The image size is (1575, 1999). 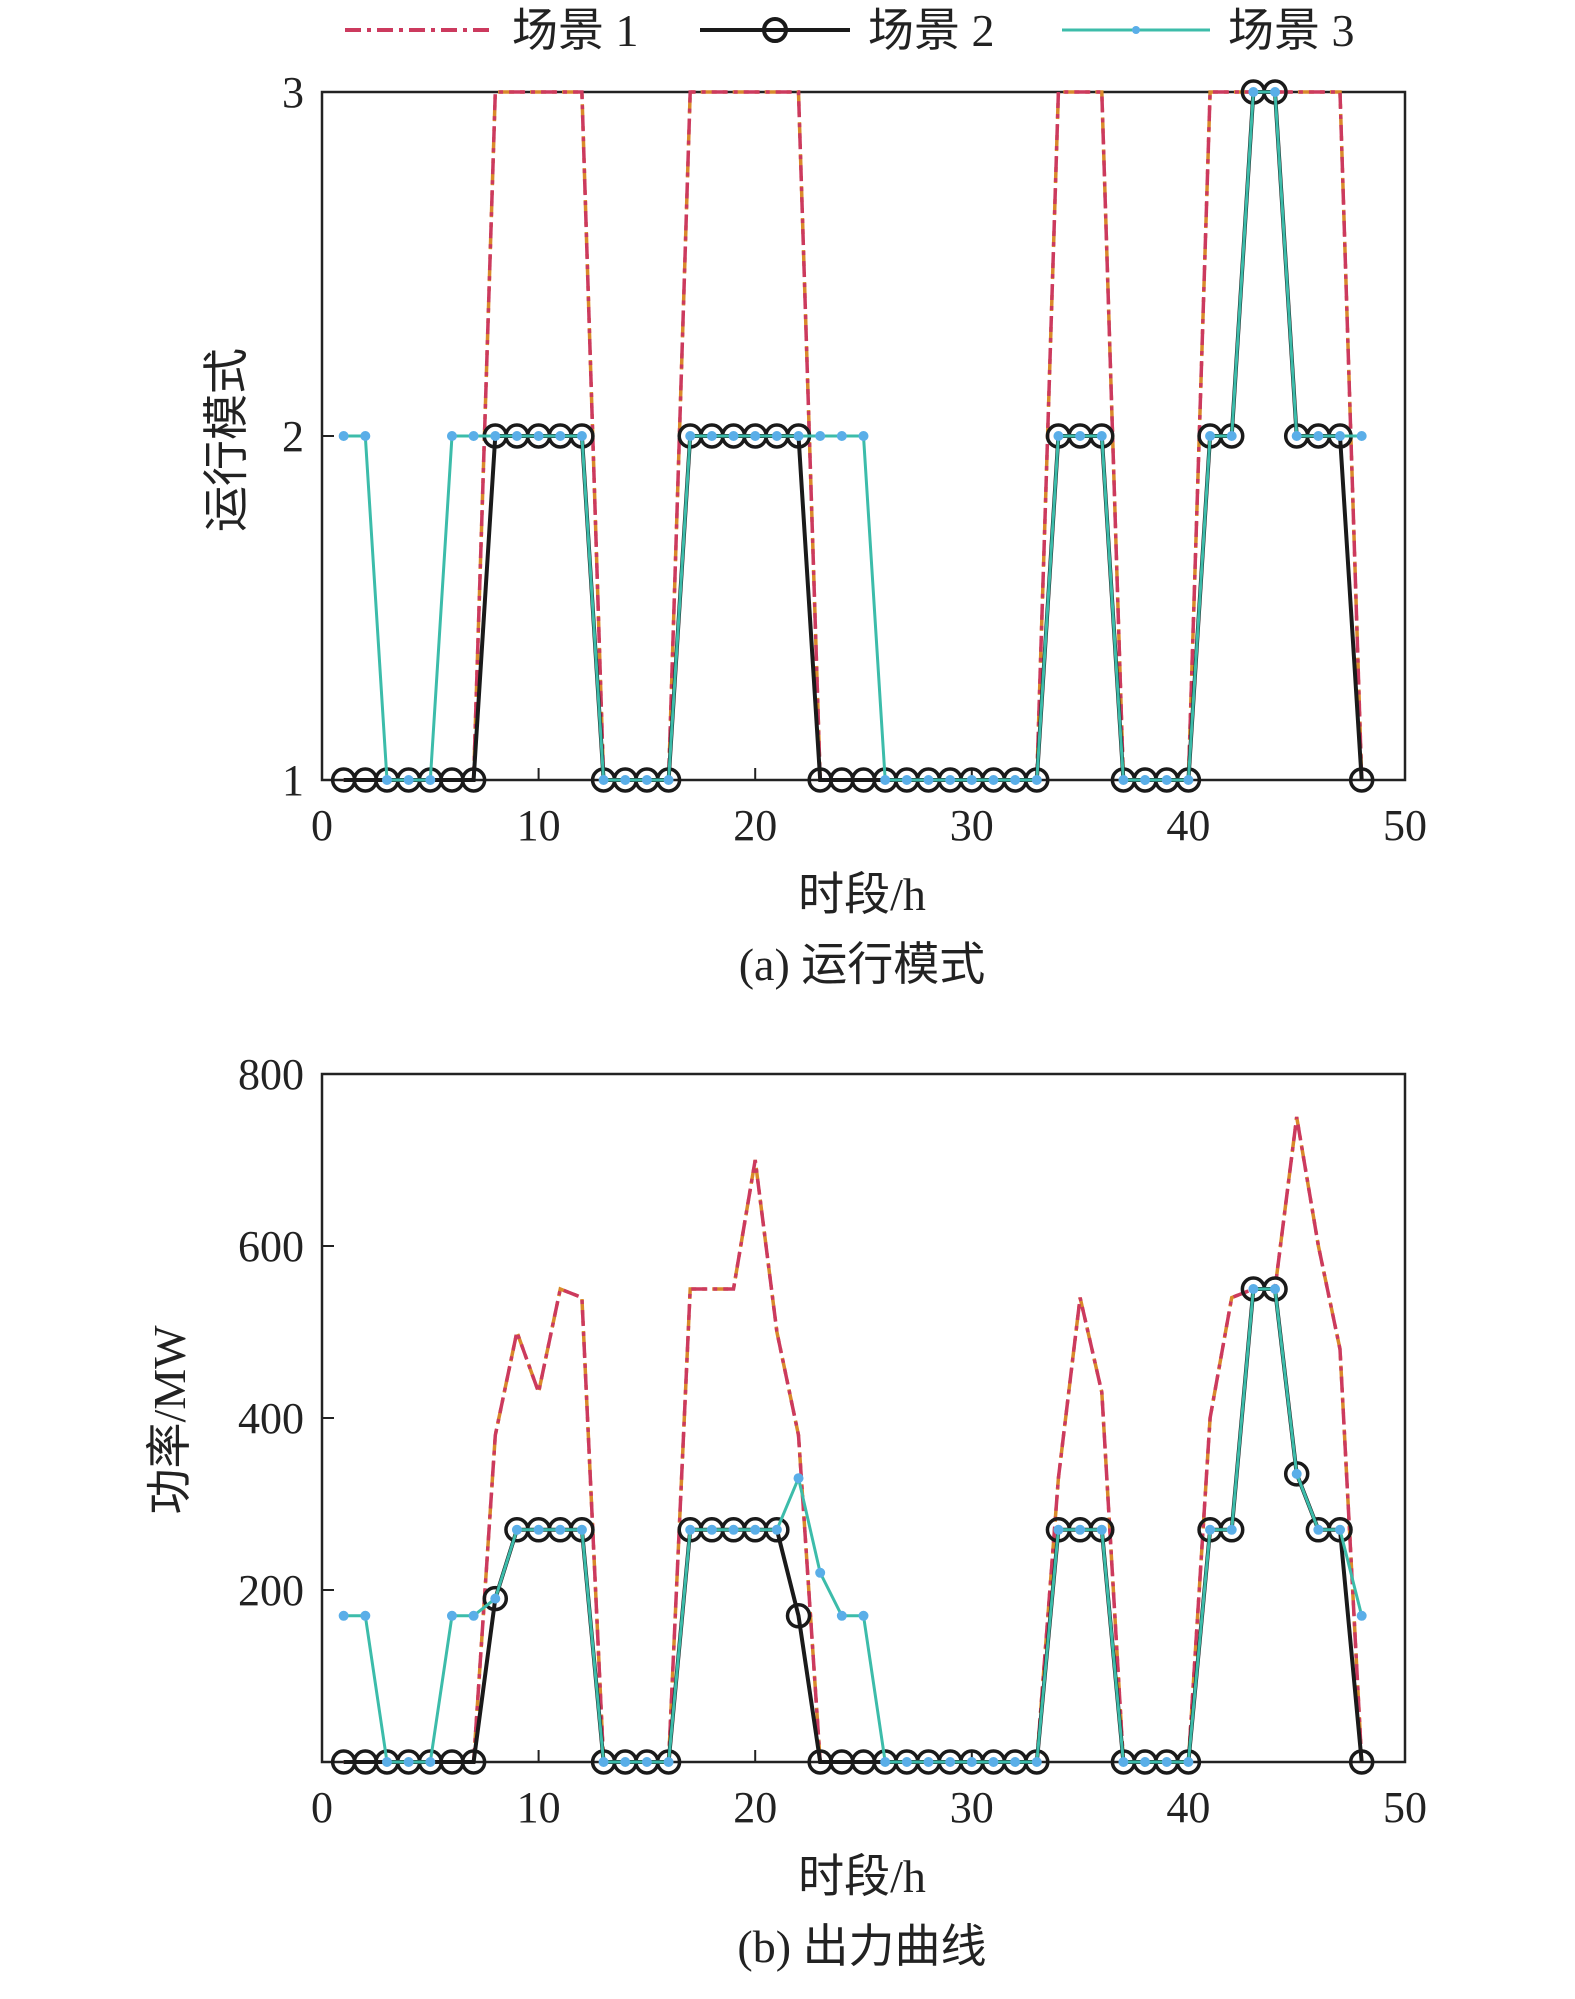 What do you see at coordinates (862, 894) in the screenshot?
I see `xlabel-a: 时段/h` at bounding box center [862, 894].